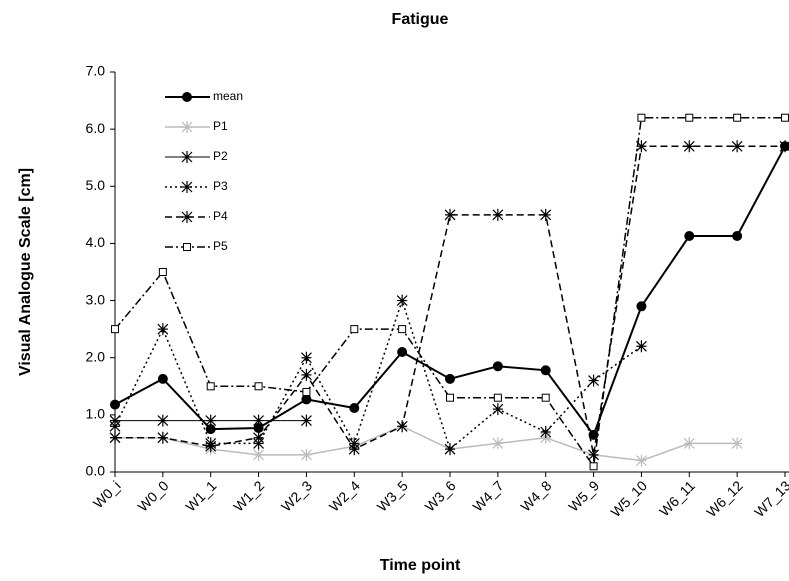 This screenshot has width=789, height=581. I want to click on legend-label: P4, so click(220, 216).